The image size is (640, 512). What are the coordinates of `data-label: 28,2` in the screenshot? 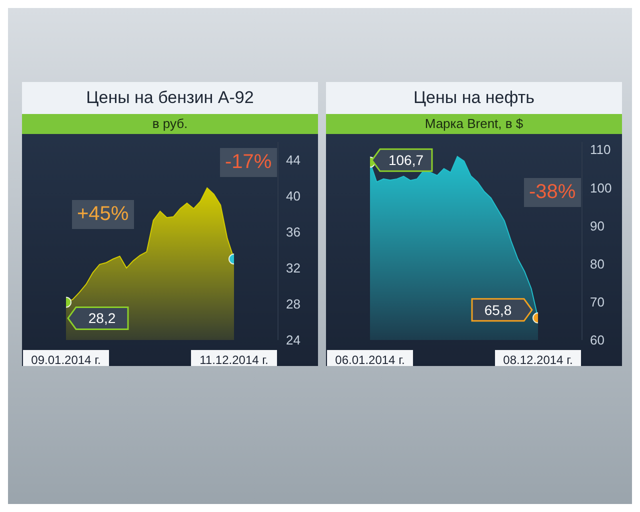 It's located at (102, 318).